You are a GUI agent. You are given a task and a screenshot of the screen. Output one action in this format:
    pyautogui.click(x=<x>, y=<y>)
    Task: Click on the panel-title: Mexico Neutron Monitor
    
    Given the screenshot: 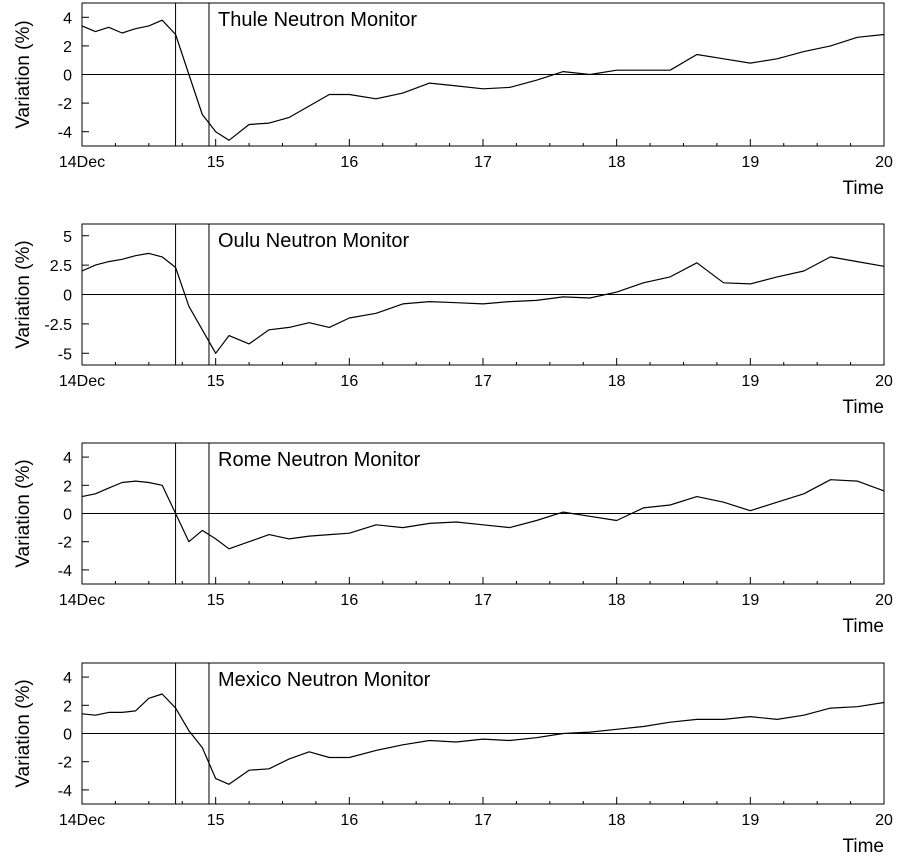 What is the action you would take?
    pyautogui.click(x=324, y=680)
    